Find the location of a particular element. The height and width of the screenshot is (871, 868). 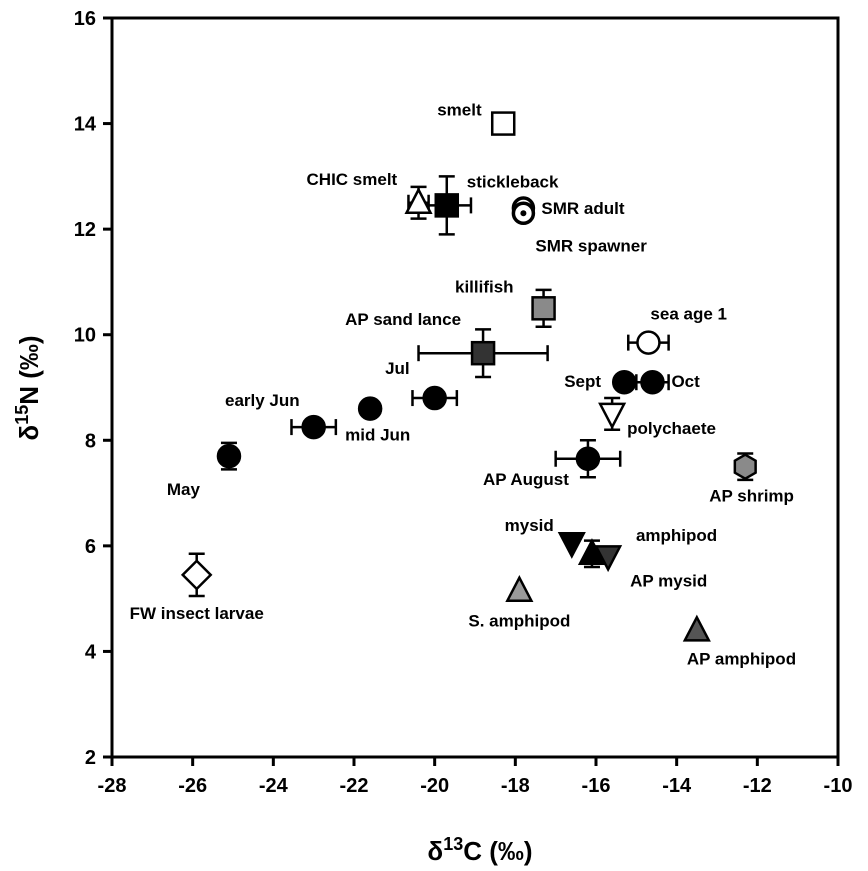

point-label: AP mysid is located at coordinates (668, 580).